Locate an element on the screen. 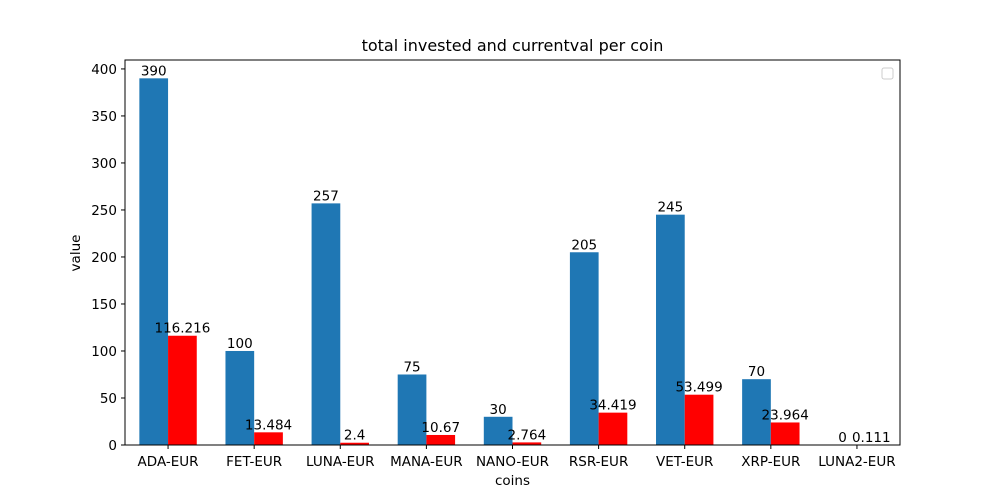 Image resolution: width=1000 pixels, height=500 pixels. bar-value-label: 30 is located at coordinates (498, 410).